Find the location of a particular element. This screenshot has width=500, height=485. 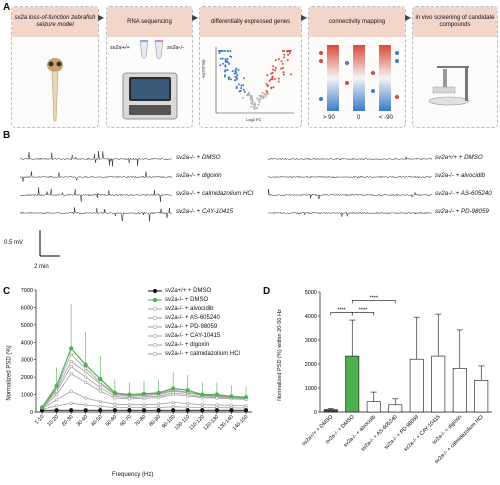

legend-c-label: sv2a-/- + digoxin is located at coordinates (187, 345).